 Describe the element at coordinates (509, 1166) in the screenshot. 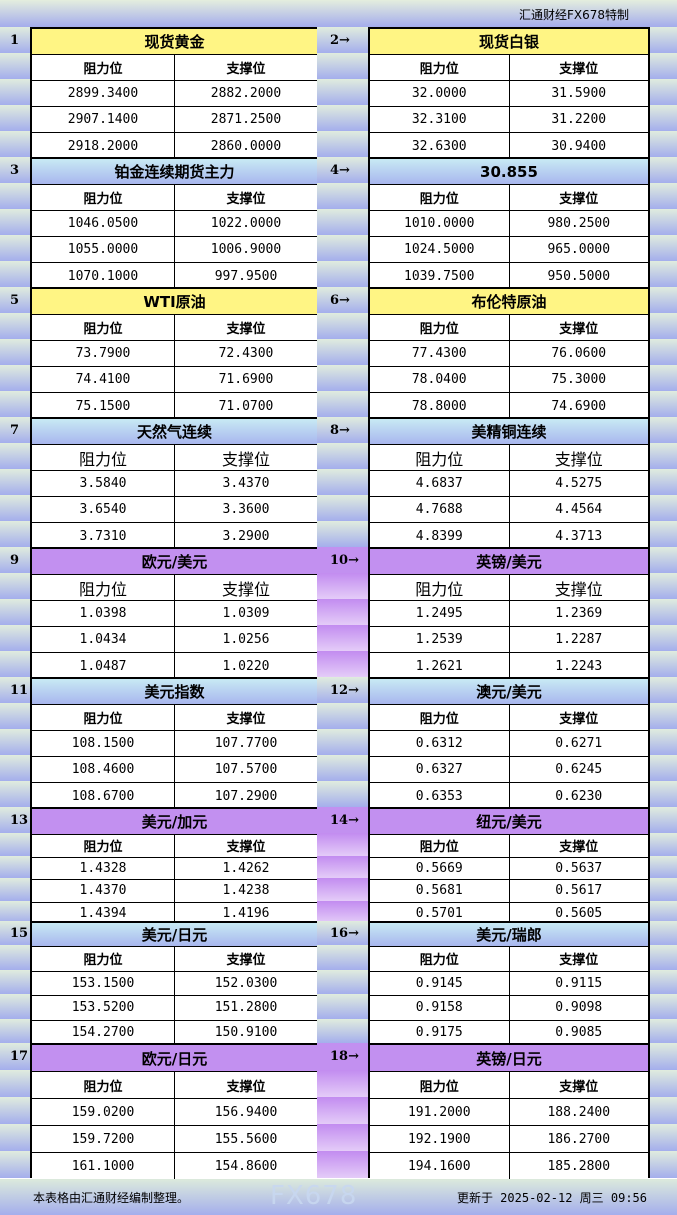

I see `table-row: 194.1600 185.2800` at that location.